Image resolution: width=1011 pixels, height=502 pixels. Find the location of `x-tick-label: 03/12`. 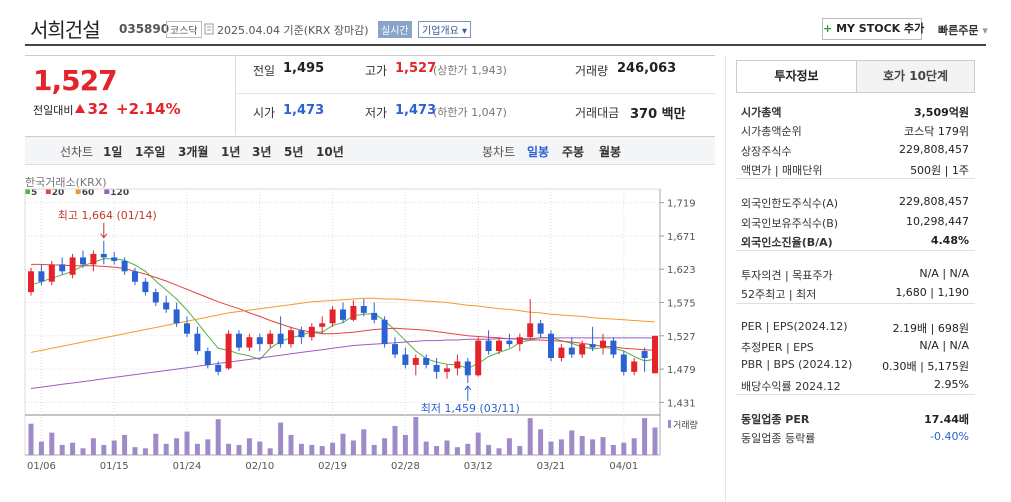

x-tick-label: 03/12 is located at coordinates (478, 466).